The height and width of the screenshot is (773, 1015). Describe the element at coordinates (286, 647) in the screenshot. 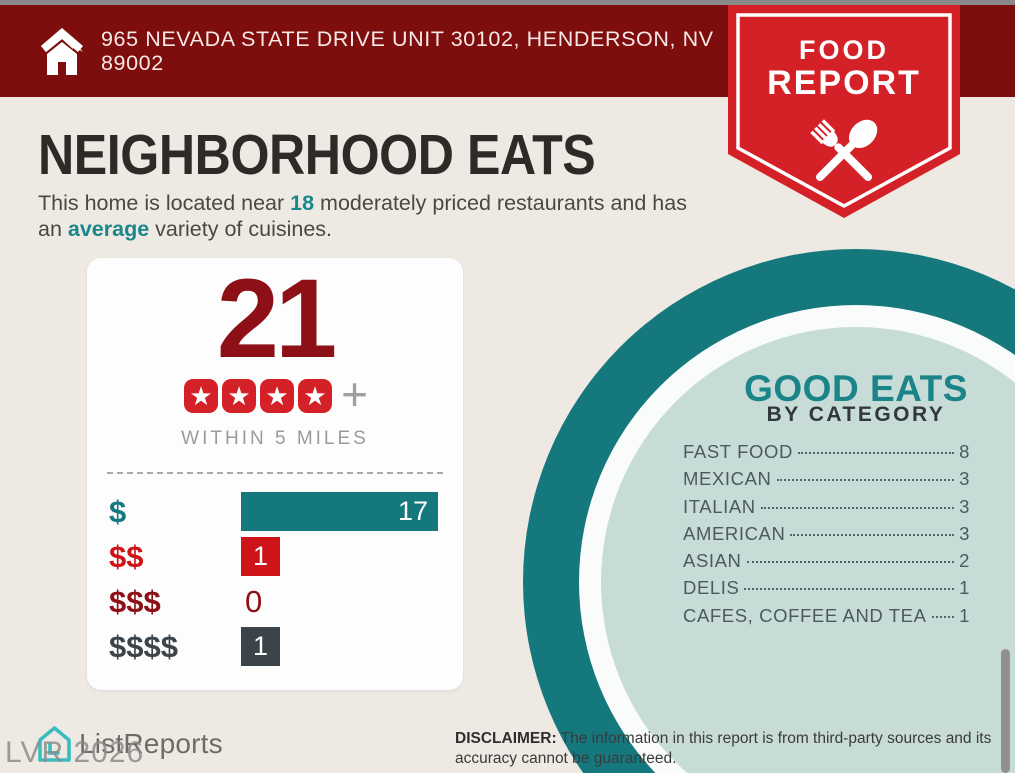

I see `price-tier-row: $$$$ 1` at that location.